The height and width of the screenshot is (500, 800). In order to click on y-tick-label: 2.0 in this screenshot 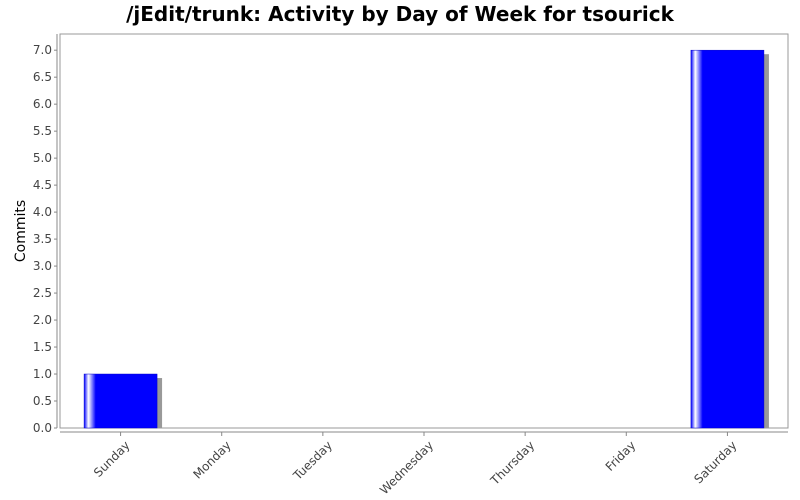, I will do `click(42, 320)`.